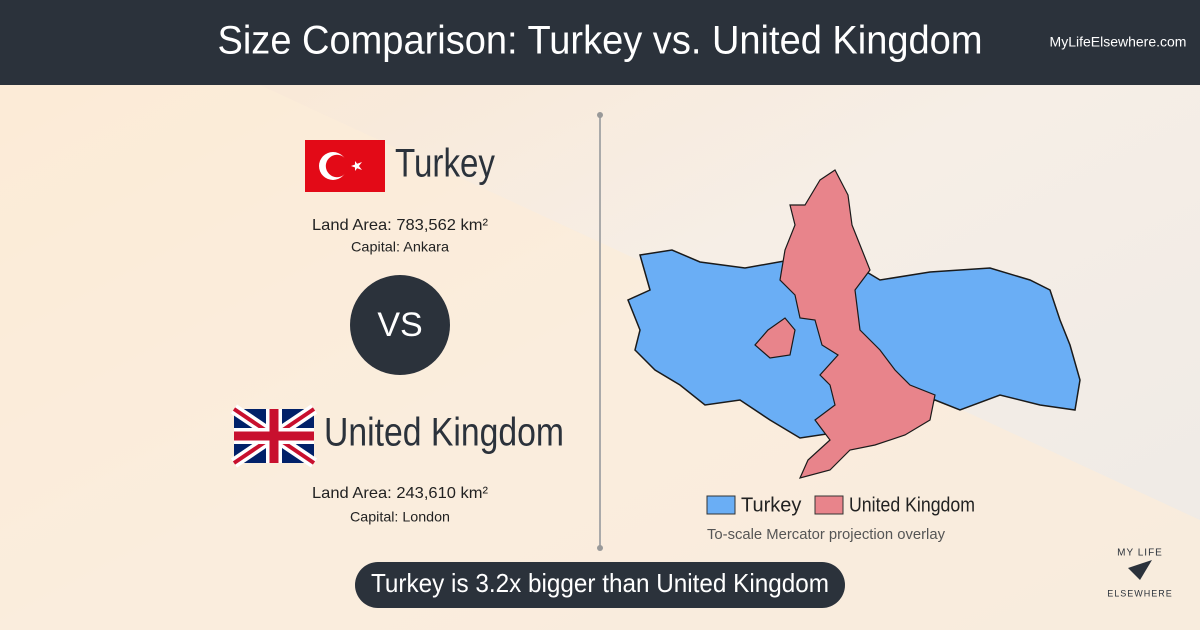  I want to click on country-name: Turkey, so click(445, 164).